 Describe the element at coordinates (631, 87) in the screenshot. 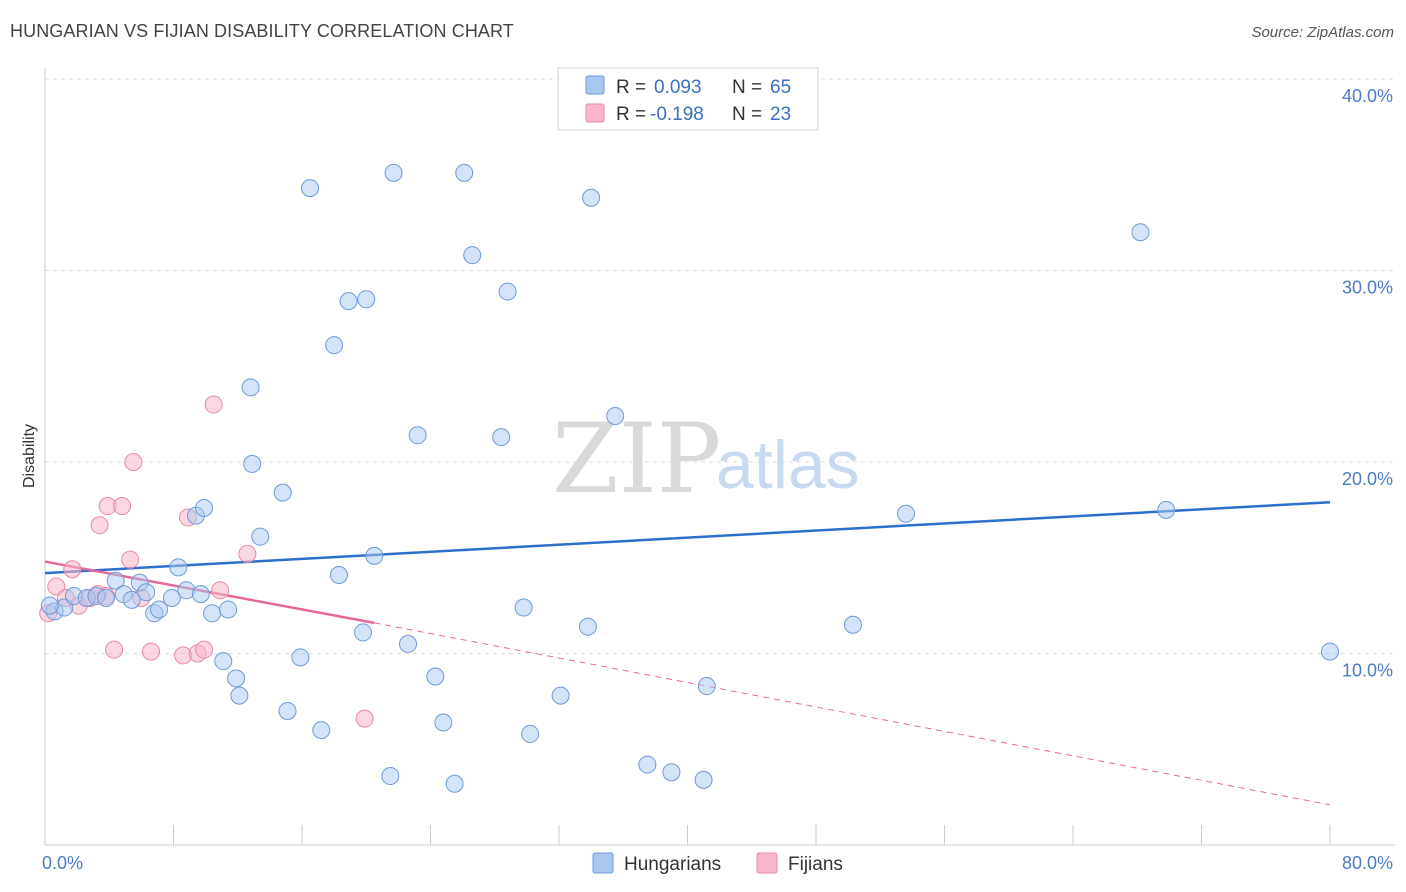

I see `legend-r-label-1: R =` at that location.